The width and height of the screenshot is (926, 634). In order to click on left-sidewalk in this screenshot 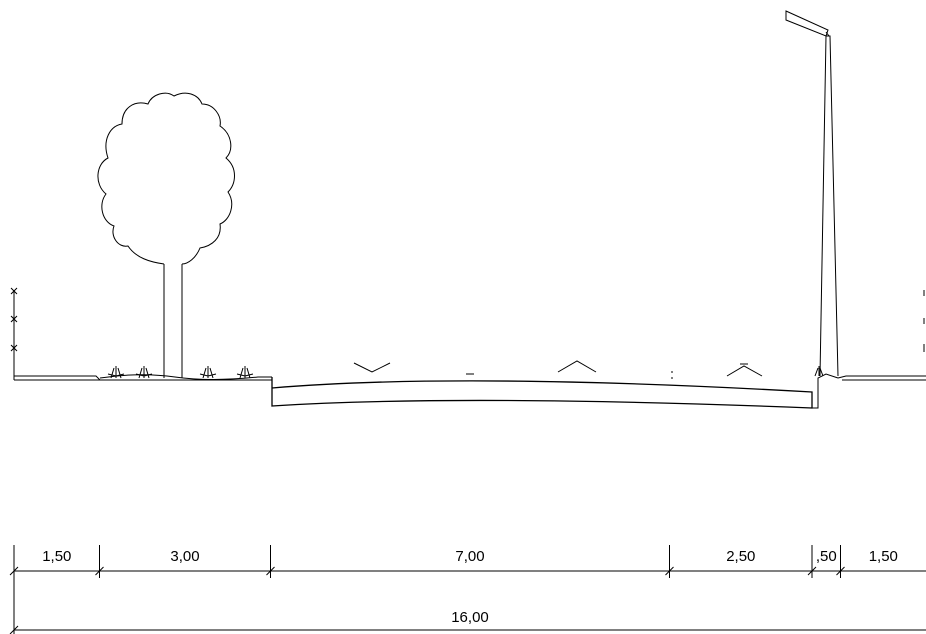, I will do `click(58, 378)`.